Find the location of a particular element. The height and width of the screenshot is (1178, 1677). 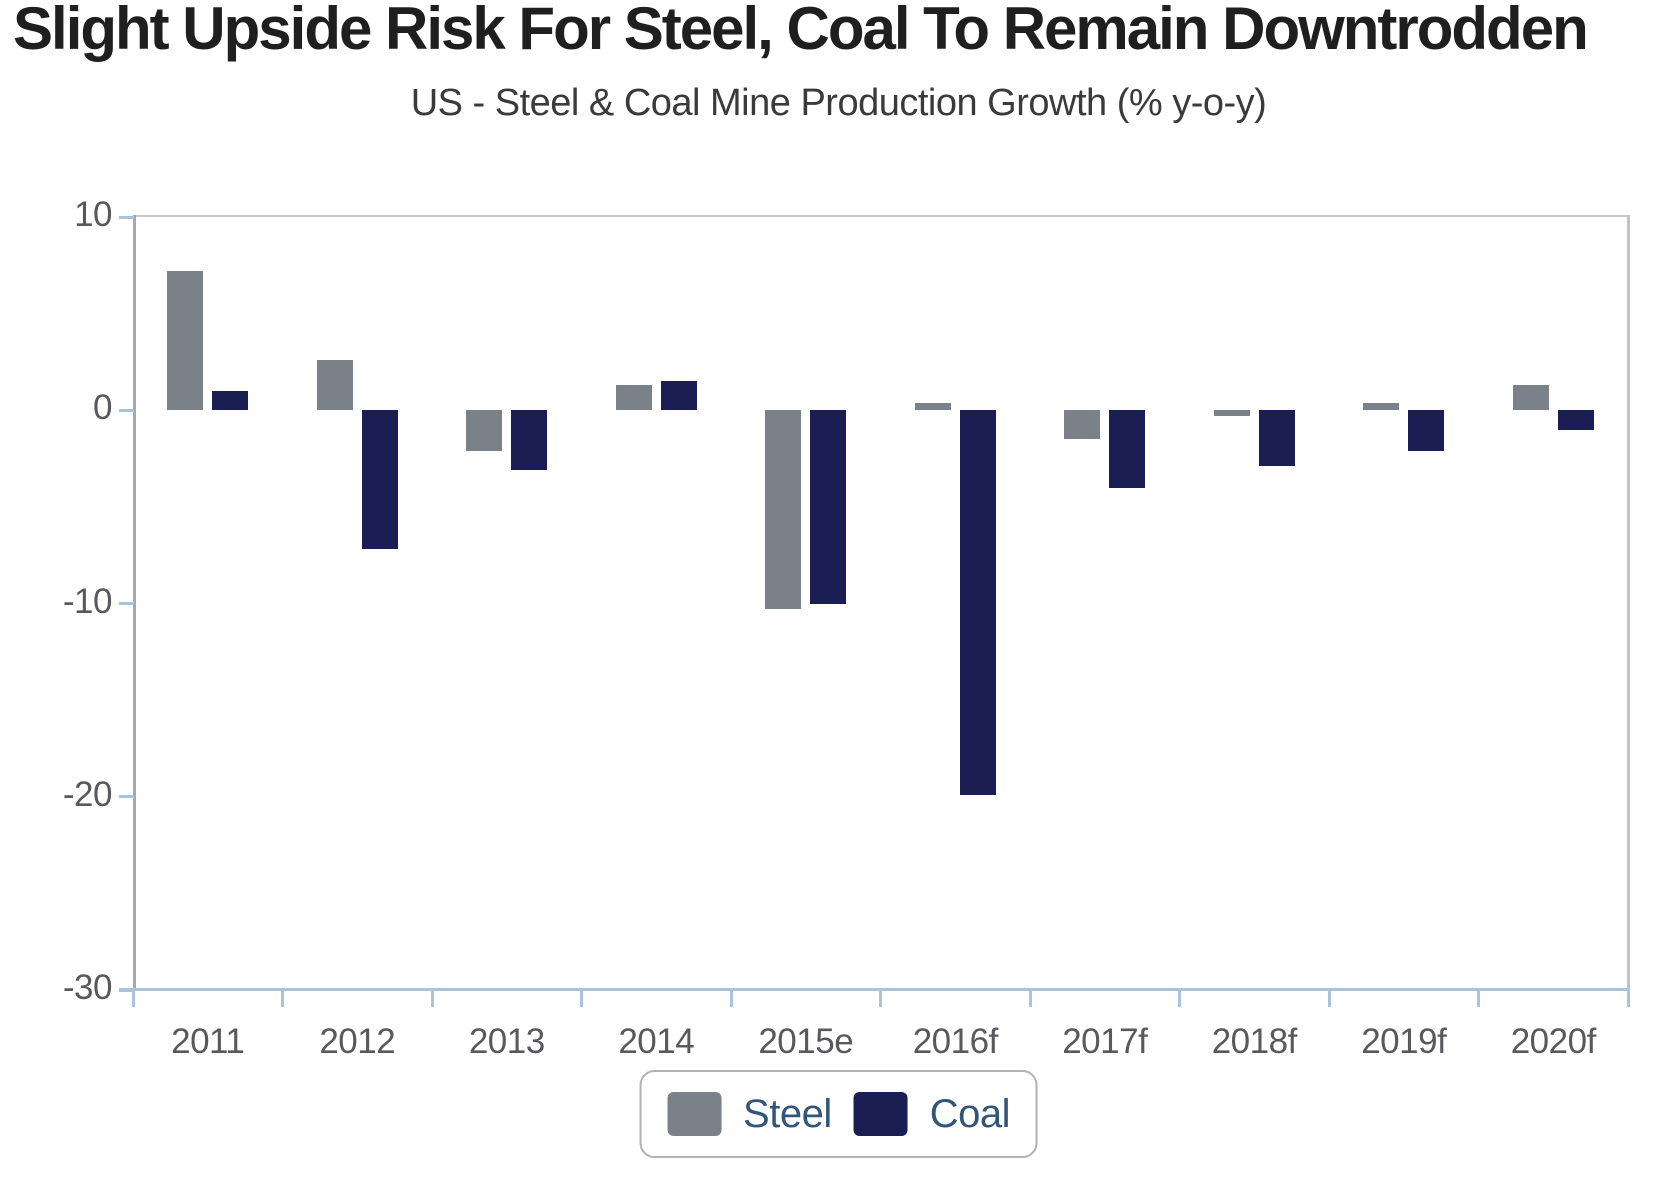

x-axis-label-2012: 2012 is located at coordinates (357, 1041).